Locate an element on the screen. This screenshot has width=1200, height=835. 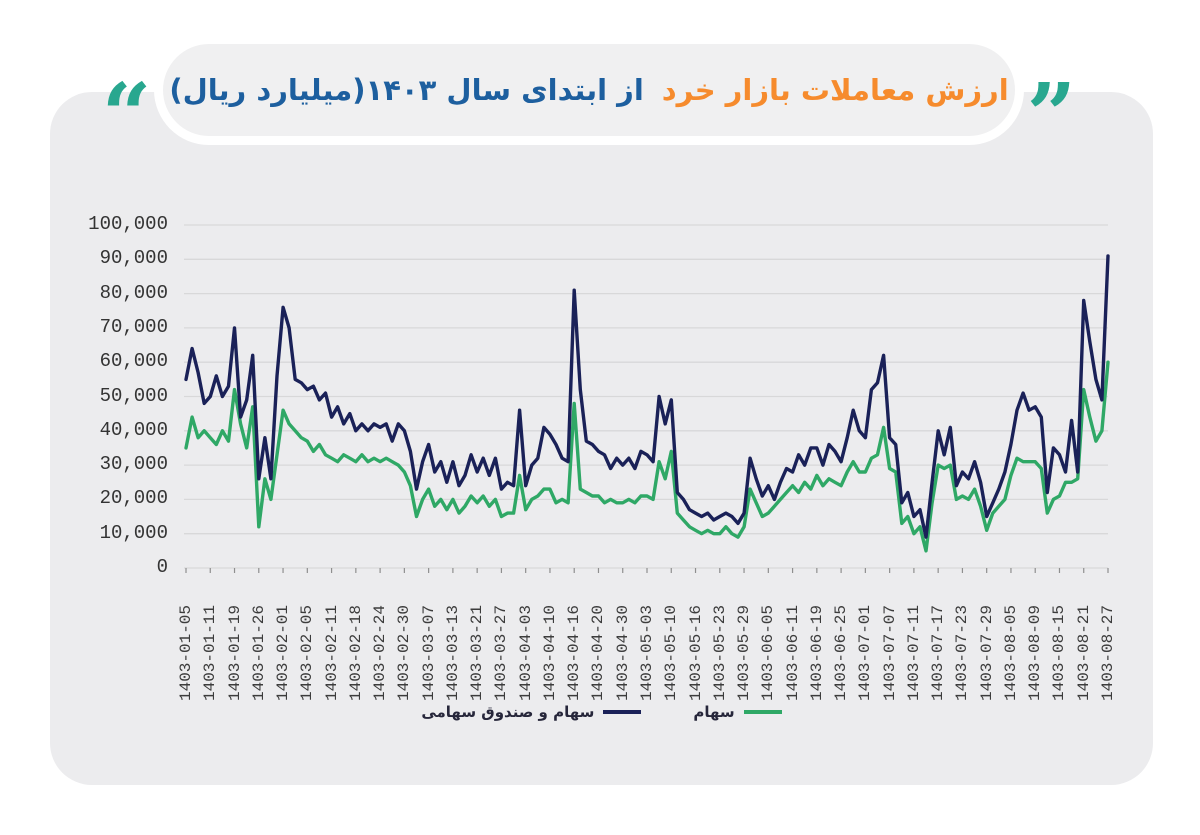
page-title-highlight: ارزش معاملات بازار خرد is located at coordinates (835, 90).